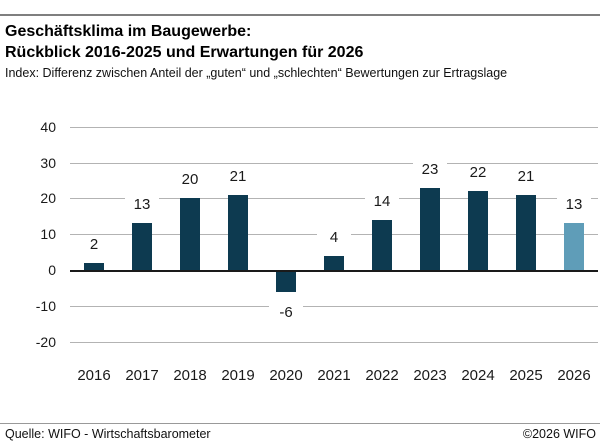 This screenshot has height=443, width=600. Describe the element at coordinates (430, 169) in the screenshot. I see `bar-value-label: 23` at that location.